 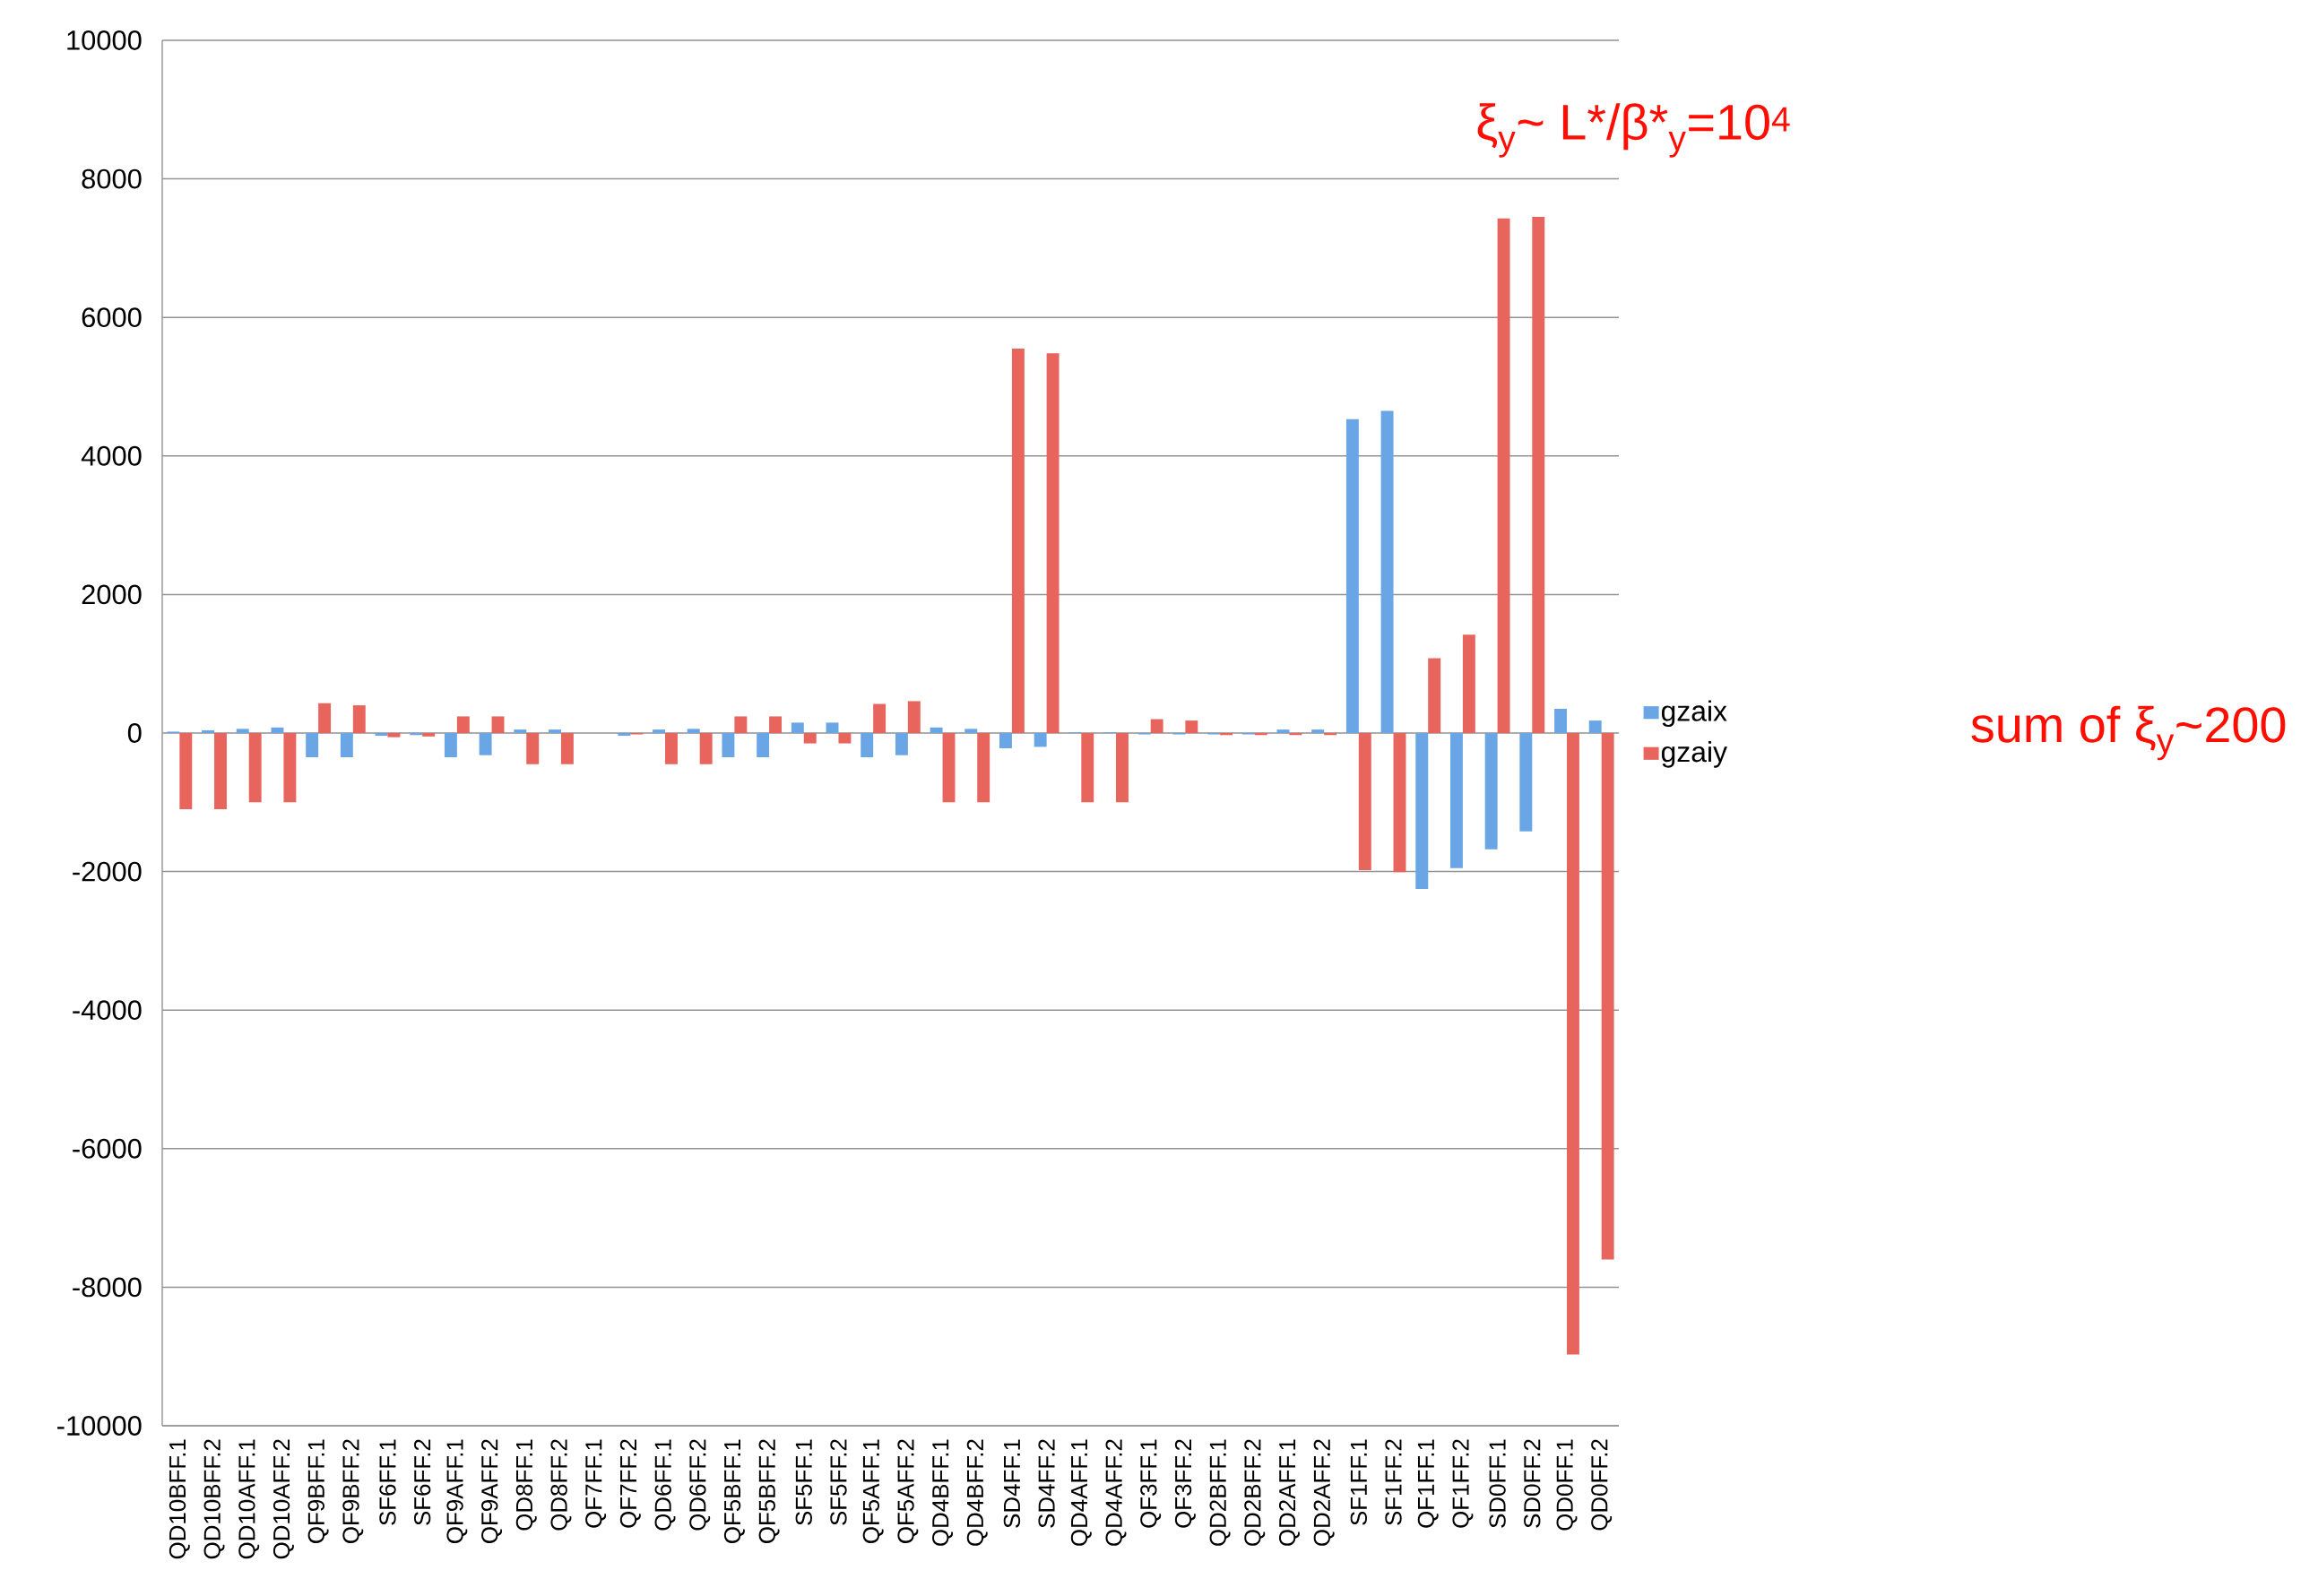 What do you see at coordinates (977, 1493) in the screenshot?
I see `x-tick-label: QD4BFF.2` at bounding box center [977, 1493].